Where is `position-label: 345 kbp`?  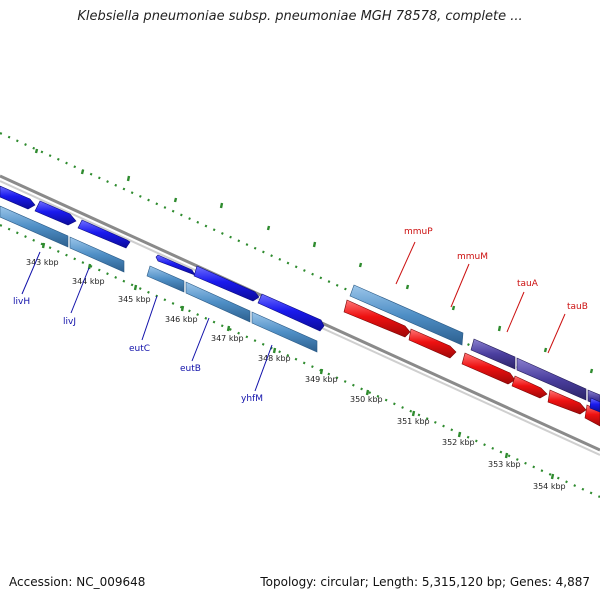 position-label: 345 kbp is located at coordinates (134, 299).